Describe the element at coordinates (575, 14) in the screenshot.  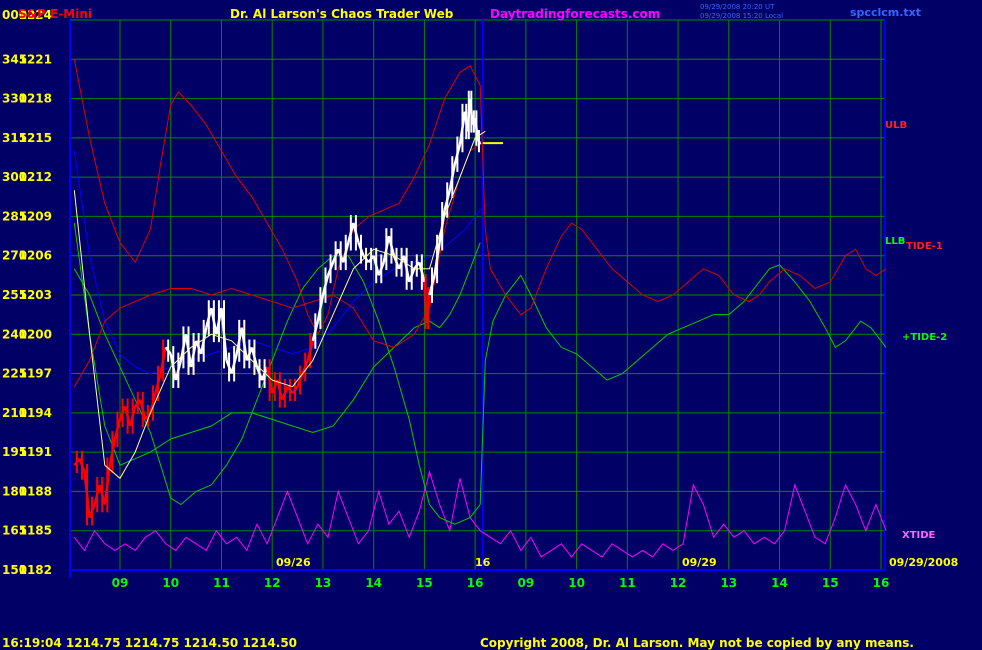
I see `site-label: Daytradingforecasts.com` at that location.